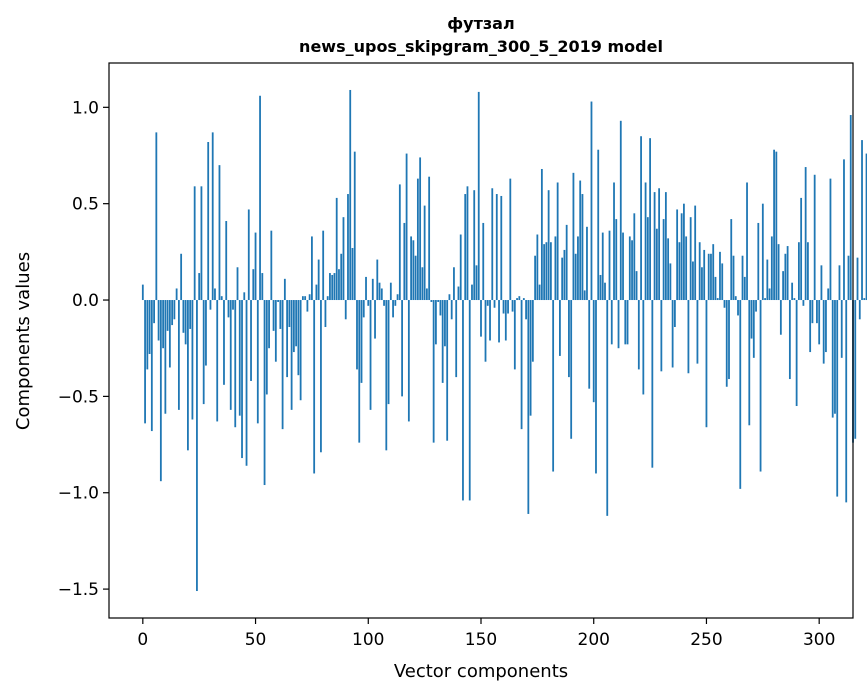  Describe the element at coordinates (78, 494) in the screenshot. I see `y-tick-label: −1.0` at that location.